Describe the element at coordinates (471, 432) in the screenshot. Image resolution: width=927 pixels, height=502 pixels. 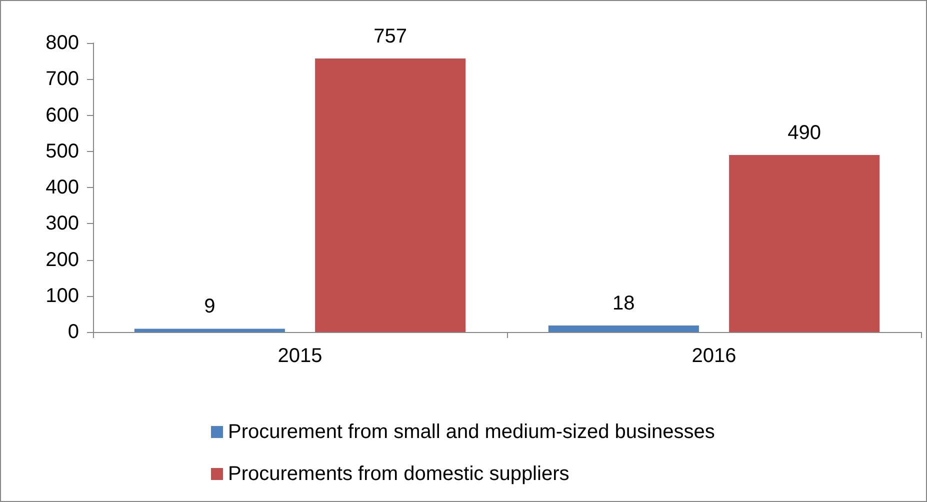
I see `legend-label: Procurement from small and medium-sized businesses` at that location.